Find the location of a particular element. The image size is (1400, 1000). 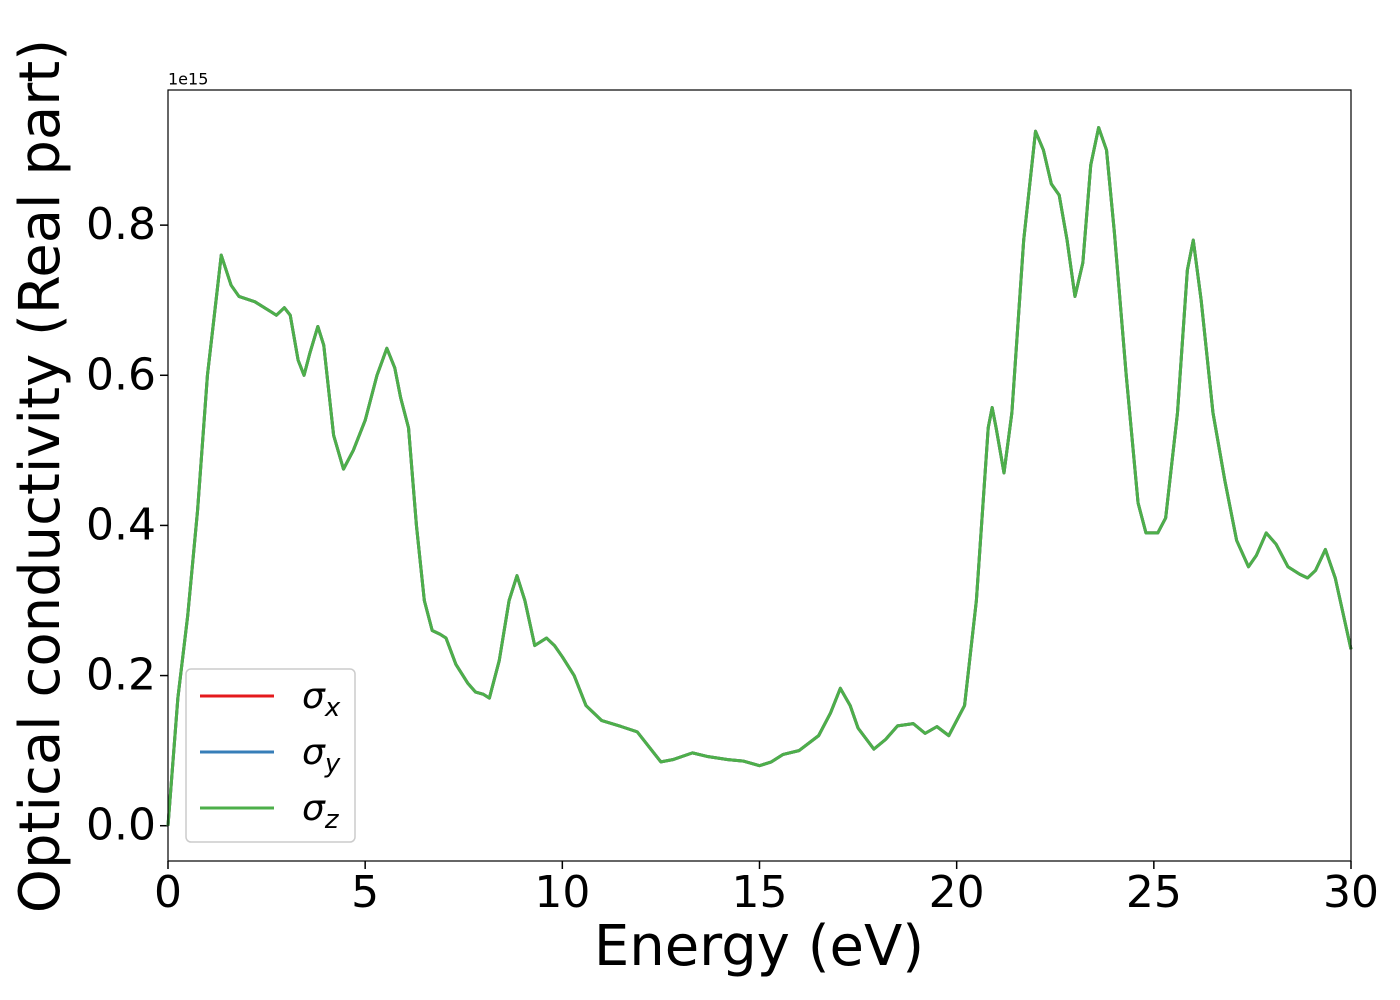

y-tick-label: 0.4 is located at coordinates (121, 524).